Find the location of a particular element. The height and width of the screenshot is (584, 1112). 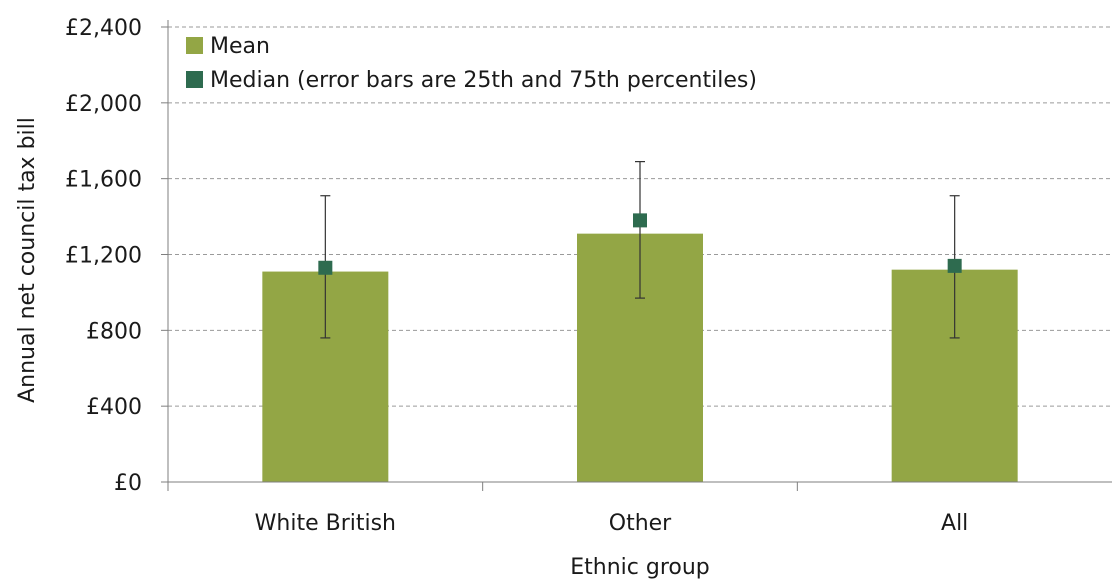

legend-swatch-median is located at coordinates (194, 79).